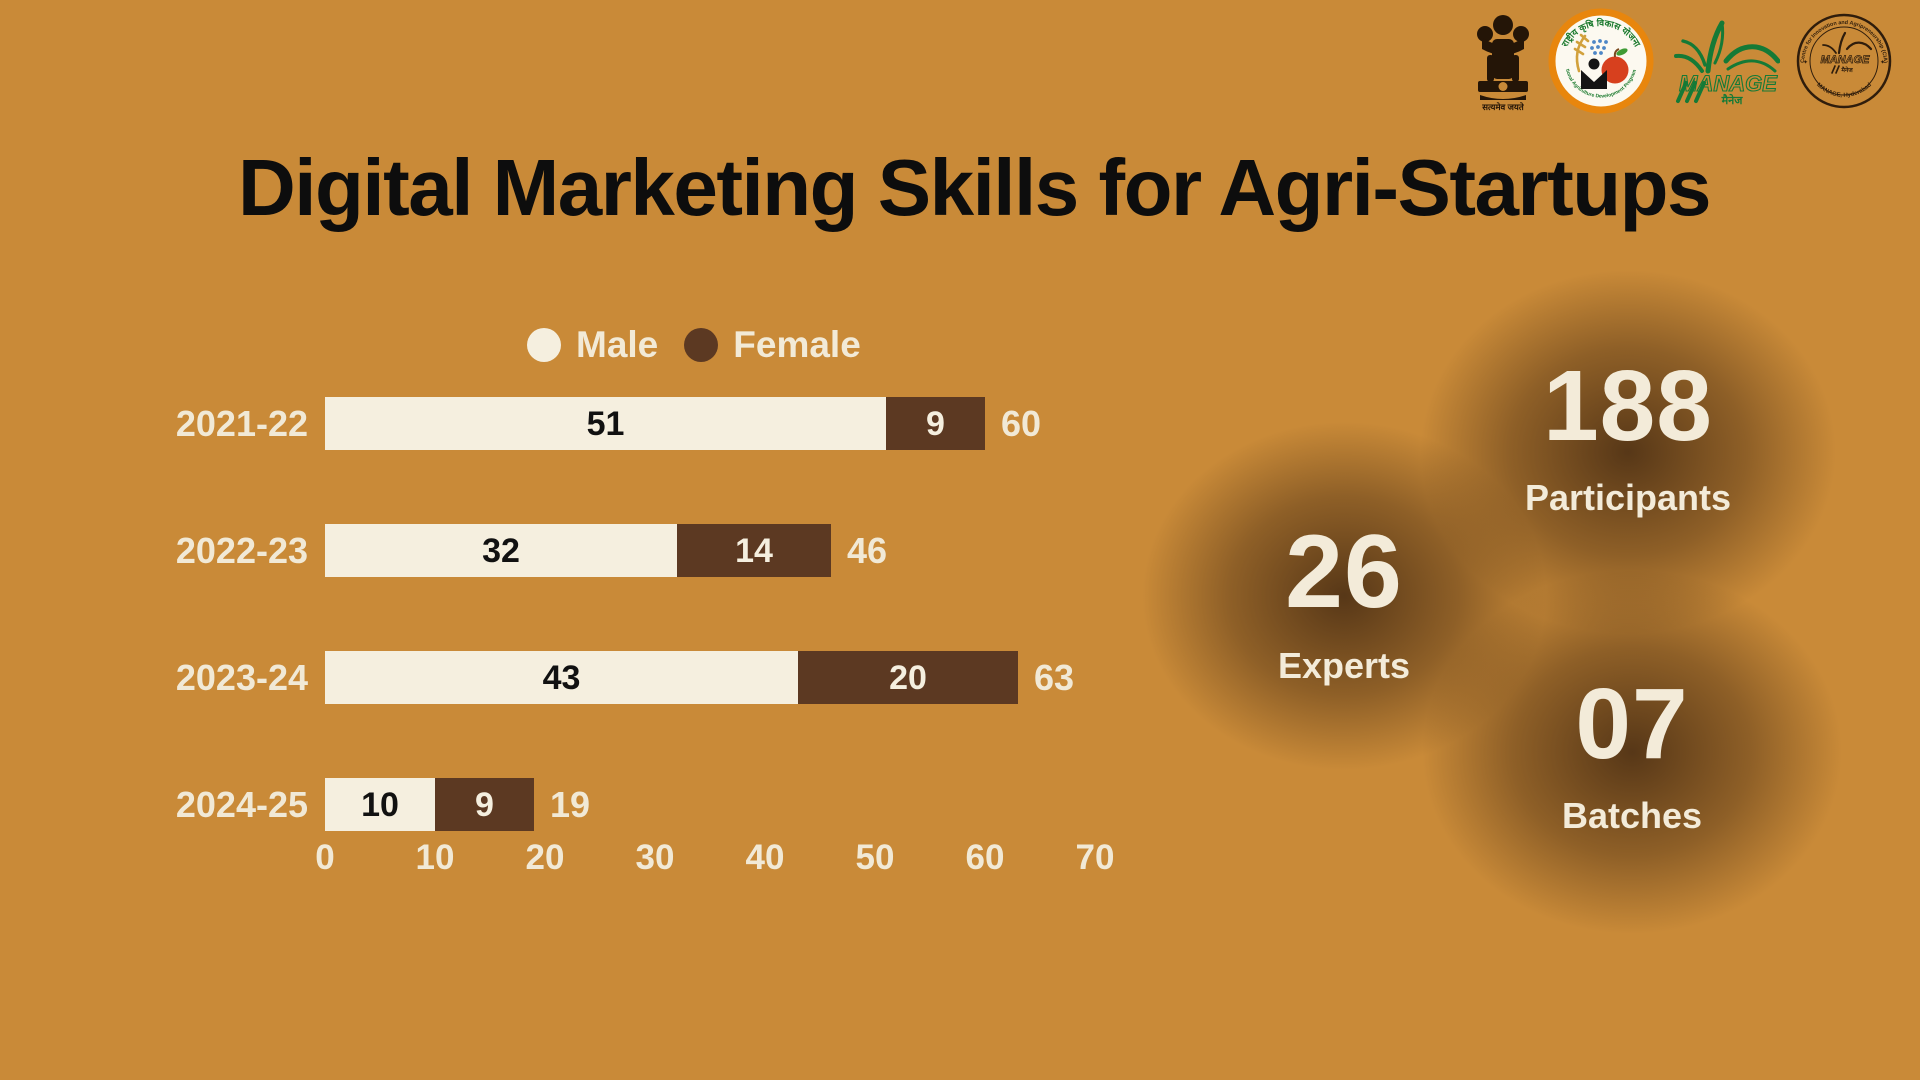 Image resolution: width=1920 pixels, height=1080 pixels. I want to click on x-tick-label: 10, so click(435, 857).